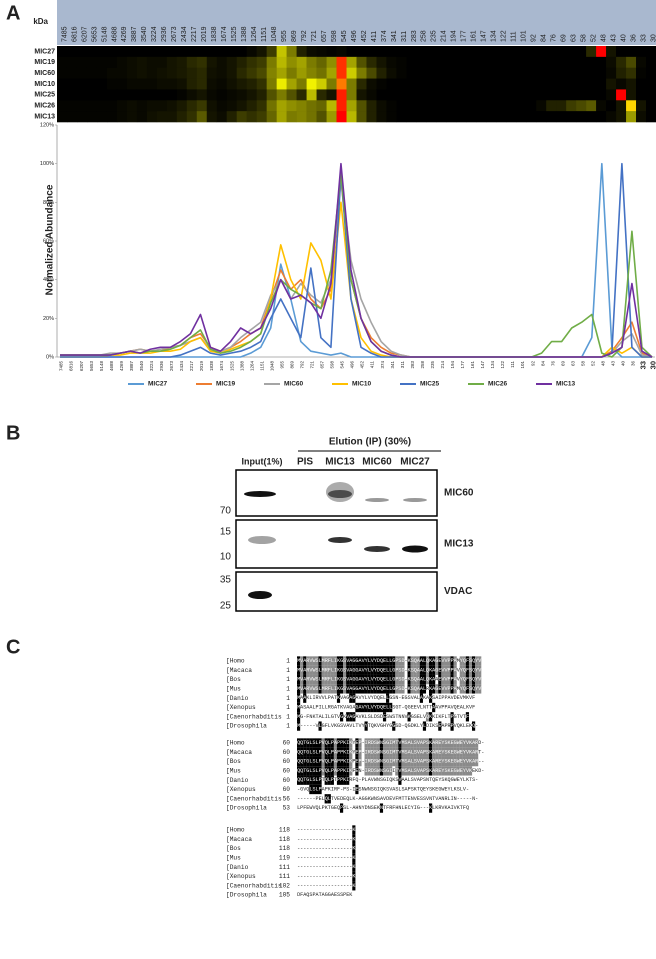 This screenshot has height=959, width=656. What do you see at coordinates (334, 36) in the screenshot?
I see `heatmap-column-label: 598` at bounding box center [334, 36].